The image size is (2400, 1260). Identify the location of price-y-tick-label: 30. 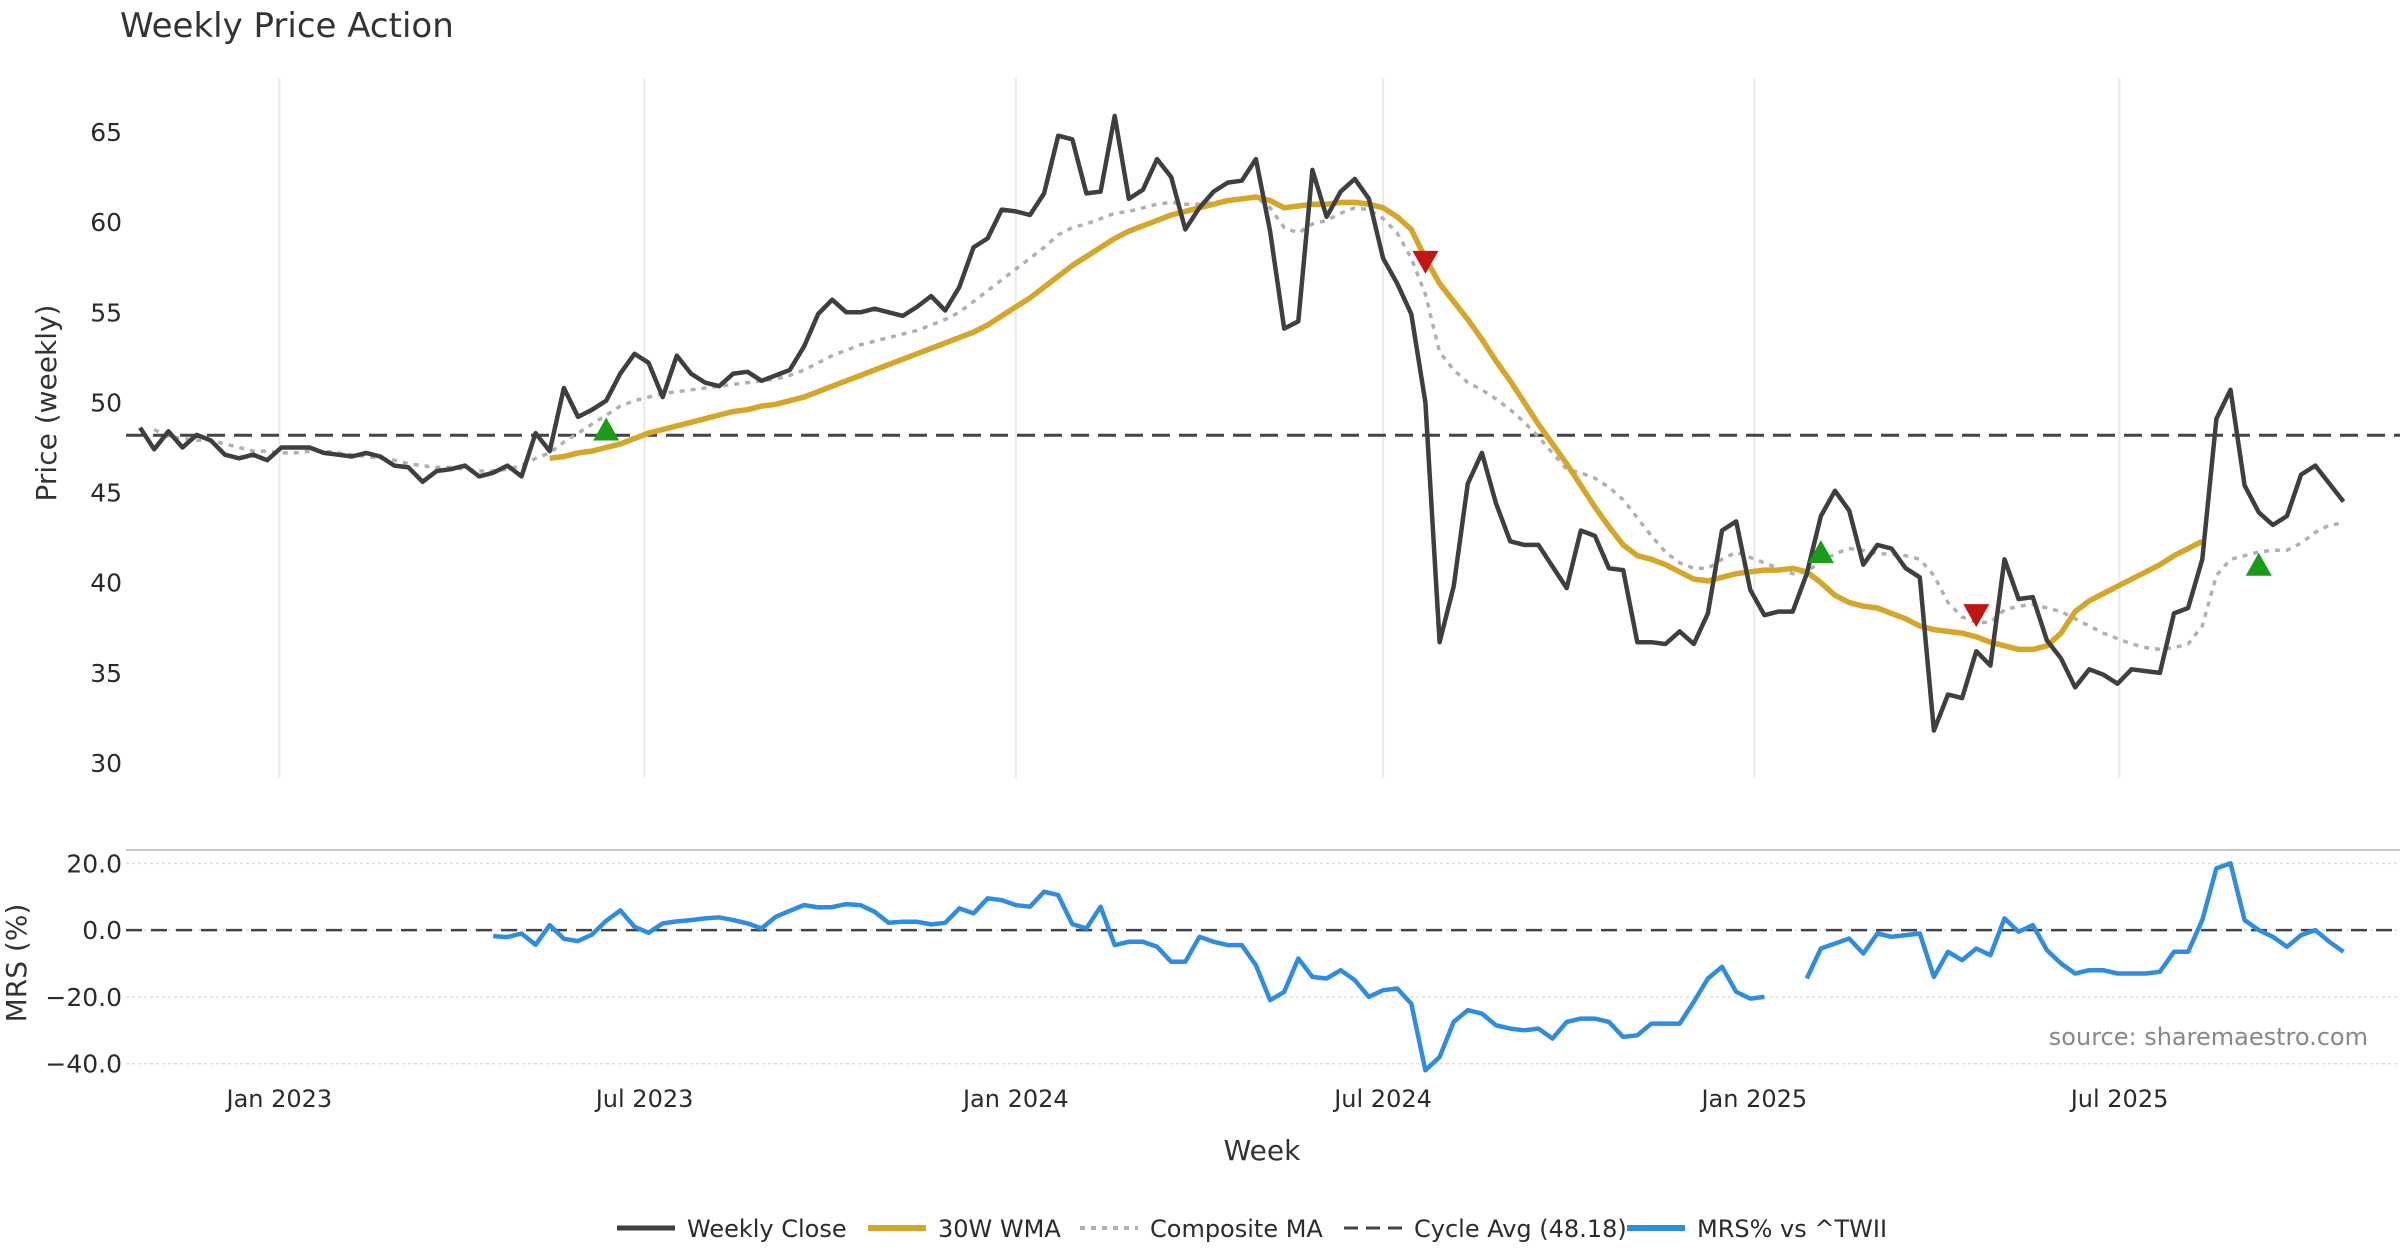
(106, 763).